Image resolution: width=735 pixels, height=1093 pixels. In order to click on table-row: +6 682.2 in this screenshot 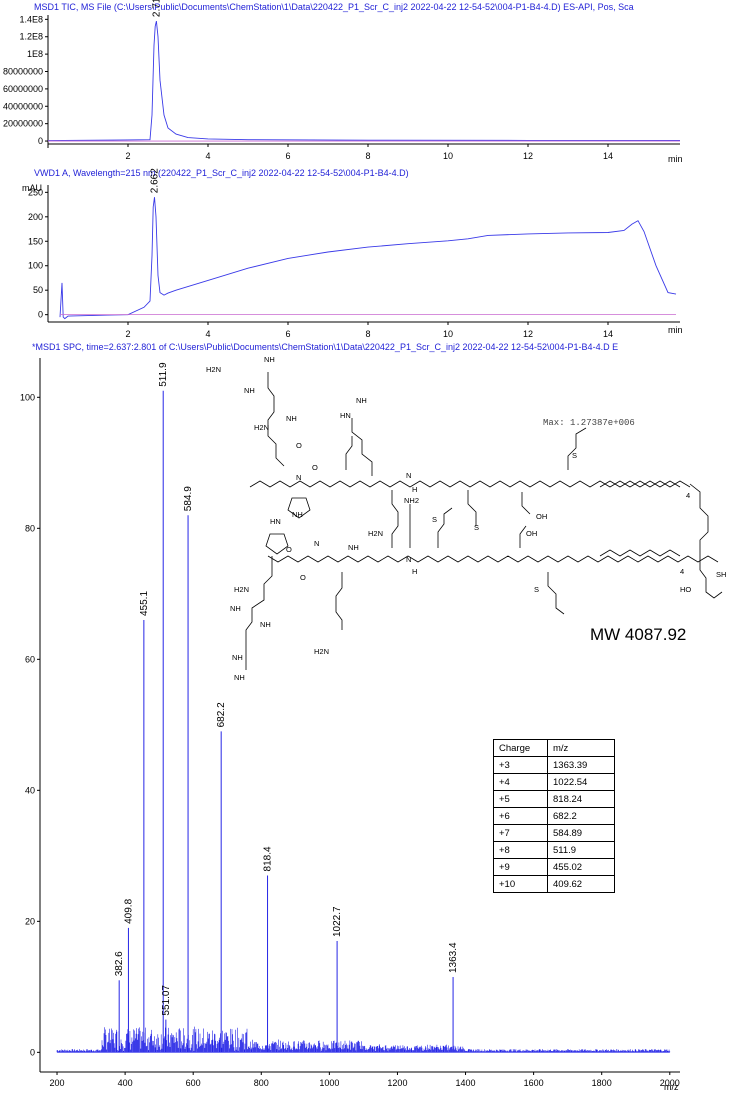, I will do `click(554, 816)`.